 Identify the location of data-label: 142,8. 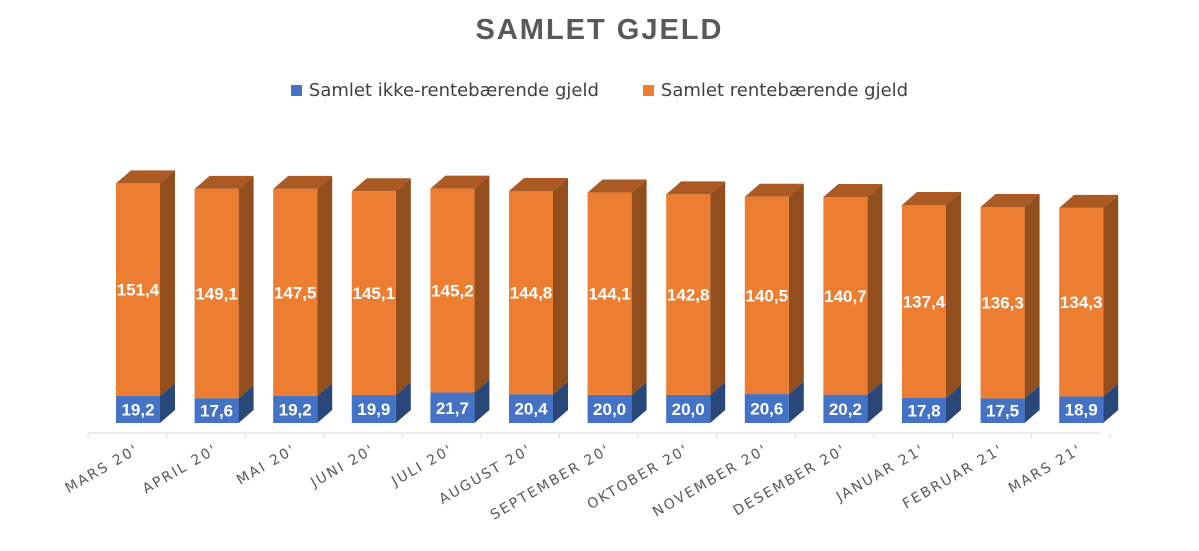
(688, 295).